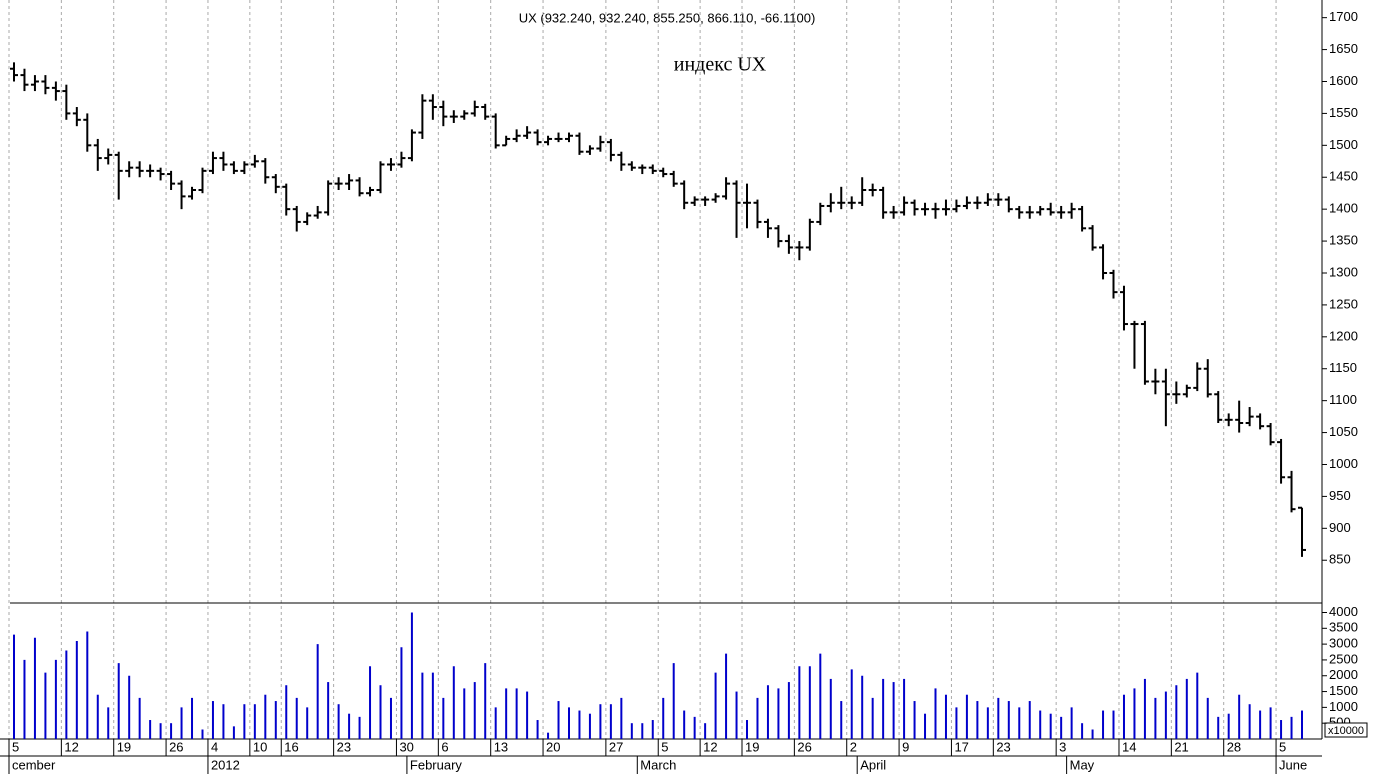  I want to click on month-label: April, so click(873, 764).